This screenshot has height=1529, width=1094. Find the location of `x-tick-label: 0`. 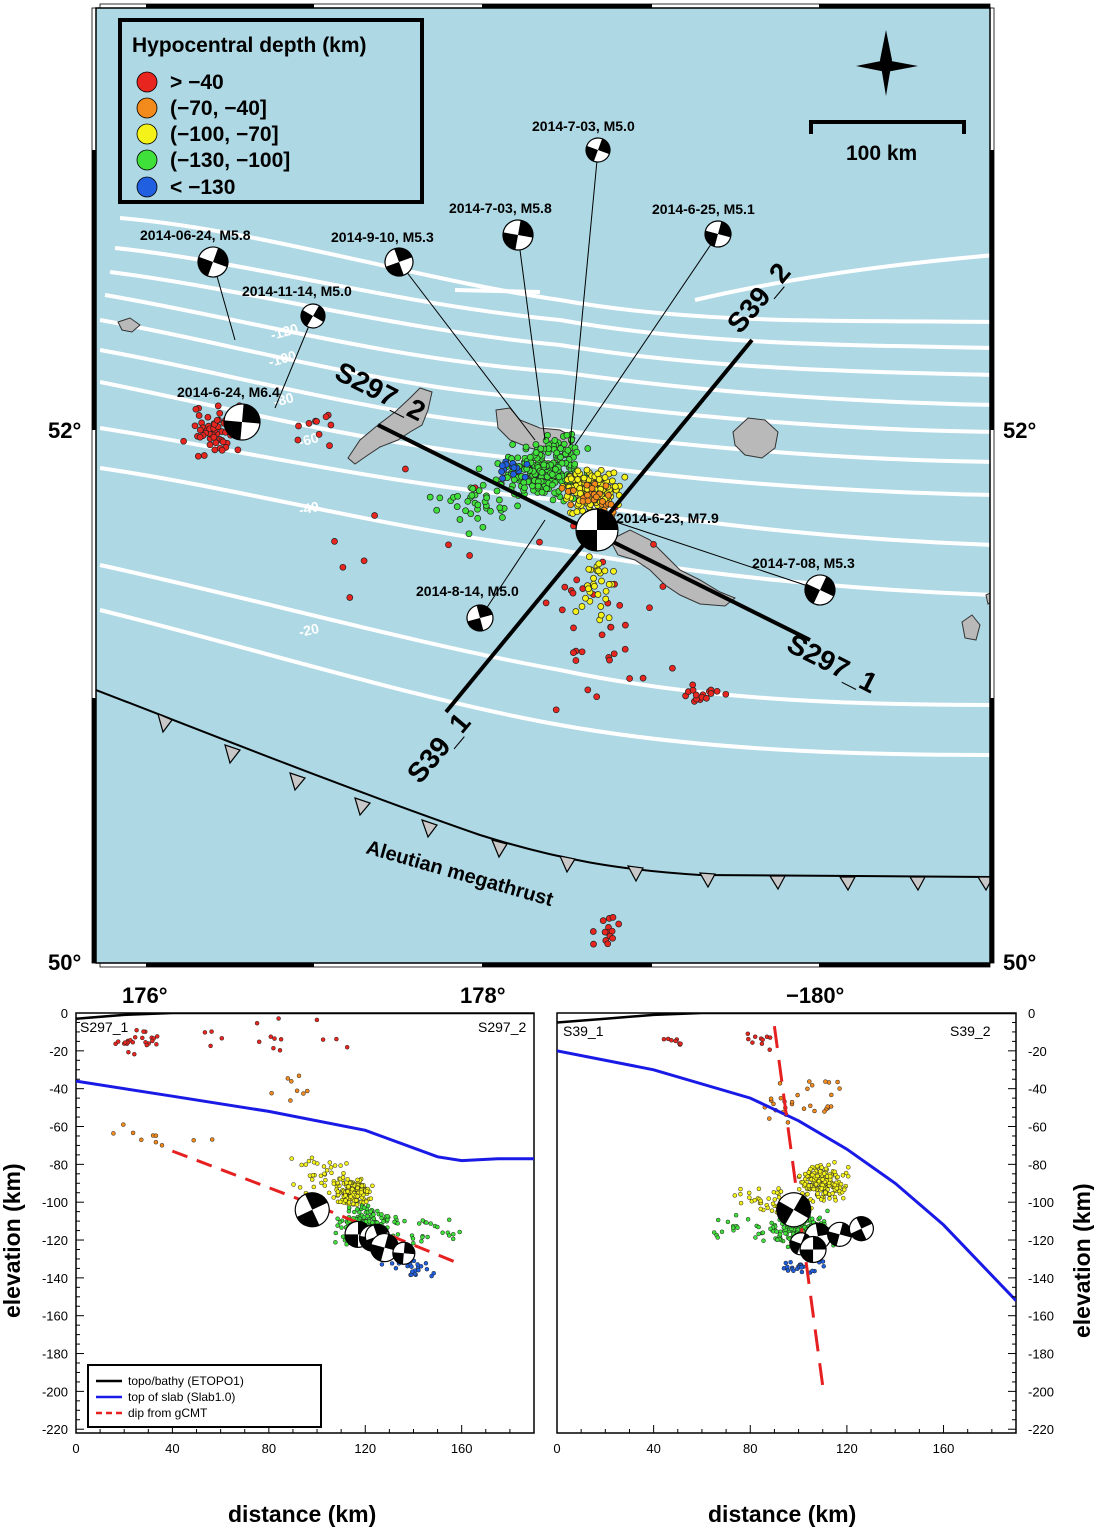

x-tick-label: 0 is located at coordinates (556, 1448).